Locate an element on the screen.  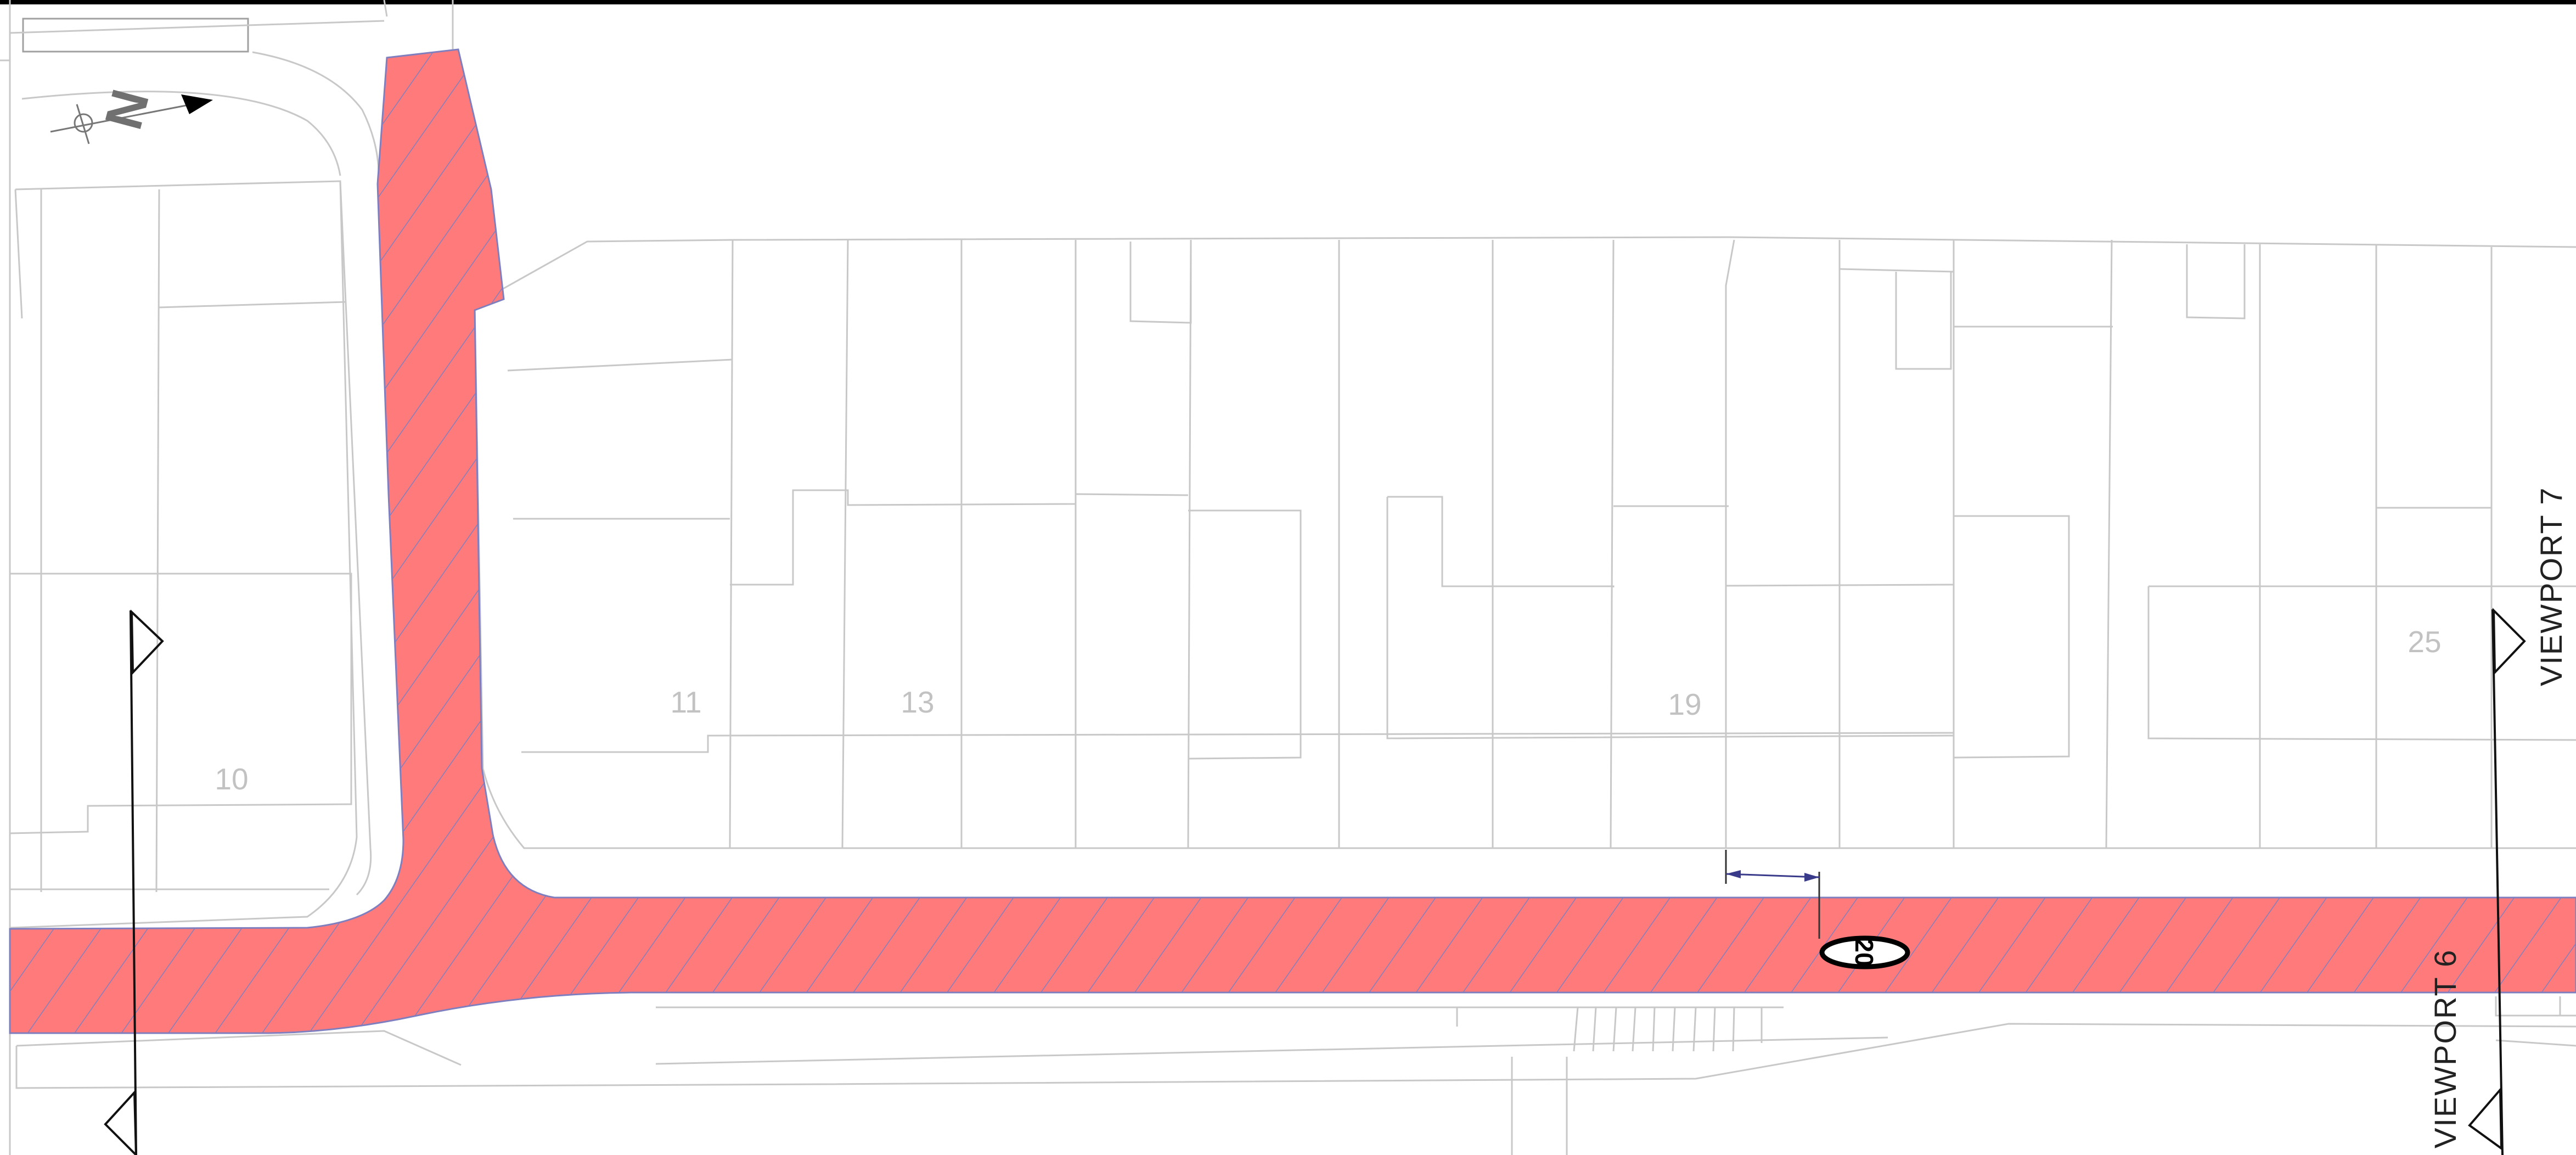
dimension-marker is located at coordinates (1773, 894).